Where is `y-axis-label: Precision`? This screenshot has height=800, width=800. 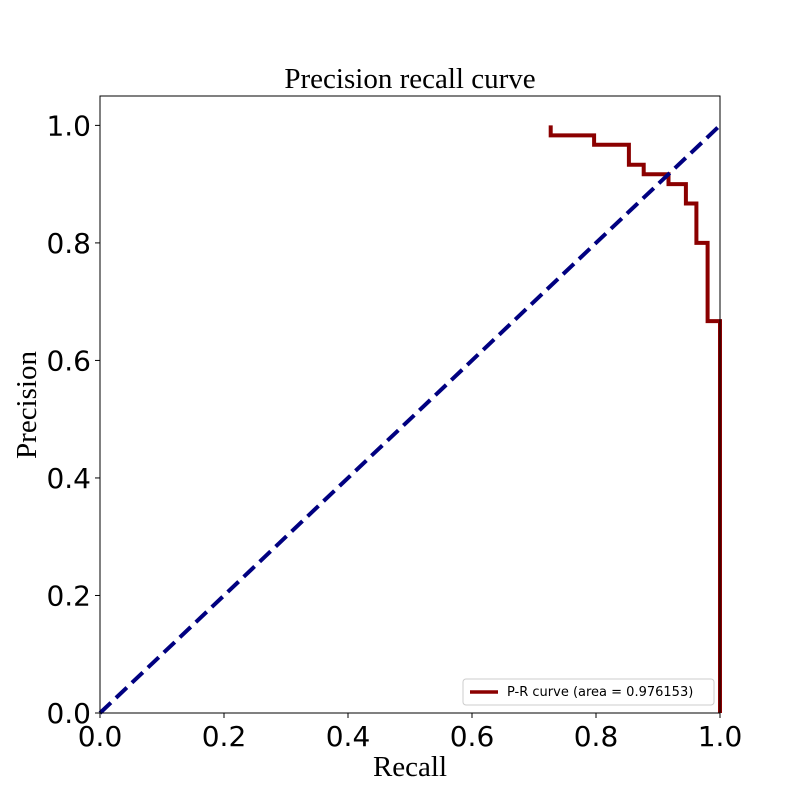 y-axis-label: Precision is located at coordinates (27, 405).